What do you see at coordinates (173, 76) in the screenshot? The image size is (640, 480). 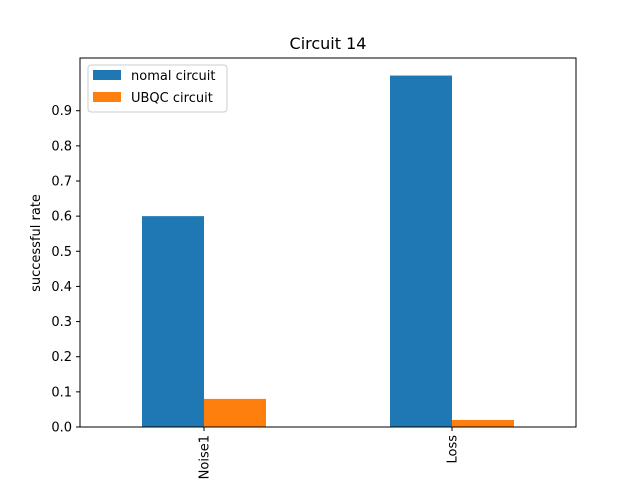 I see `legend-label: nomal circuit` at bounding box center [173, 76].